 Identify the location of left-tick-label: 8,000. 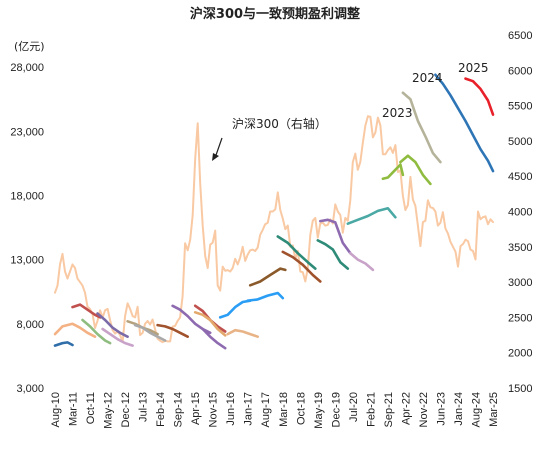
(30, 325).